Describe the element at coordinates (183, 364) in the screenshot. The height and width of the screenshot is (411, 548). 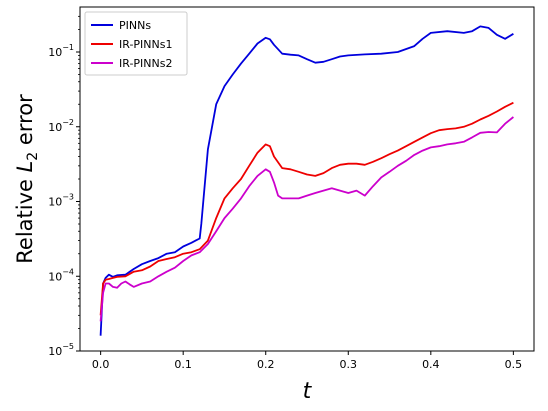
I see `x-tick-label: 0.1` at that location.